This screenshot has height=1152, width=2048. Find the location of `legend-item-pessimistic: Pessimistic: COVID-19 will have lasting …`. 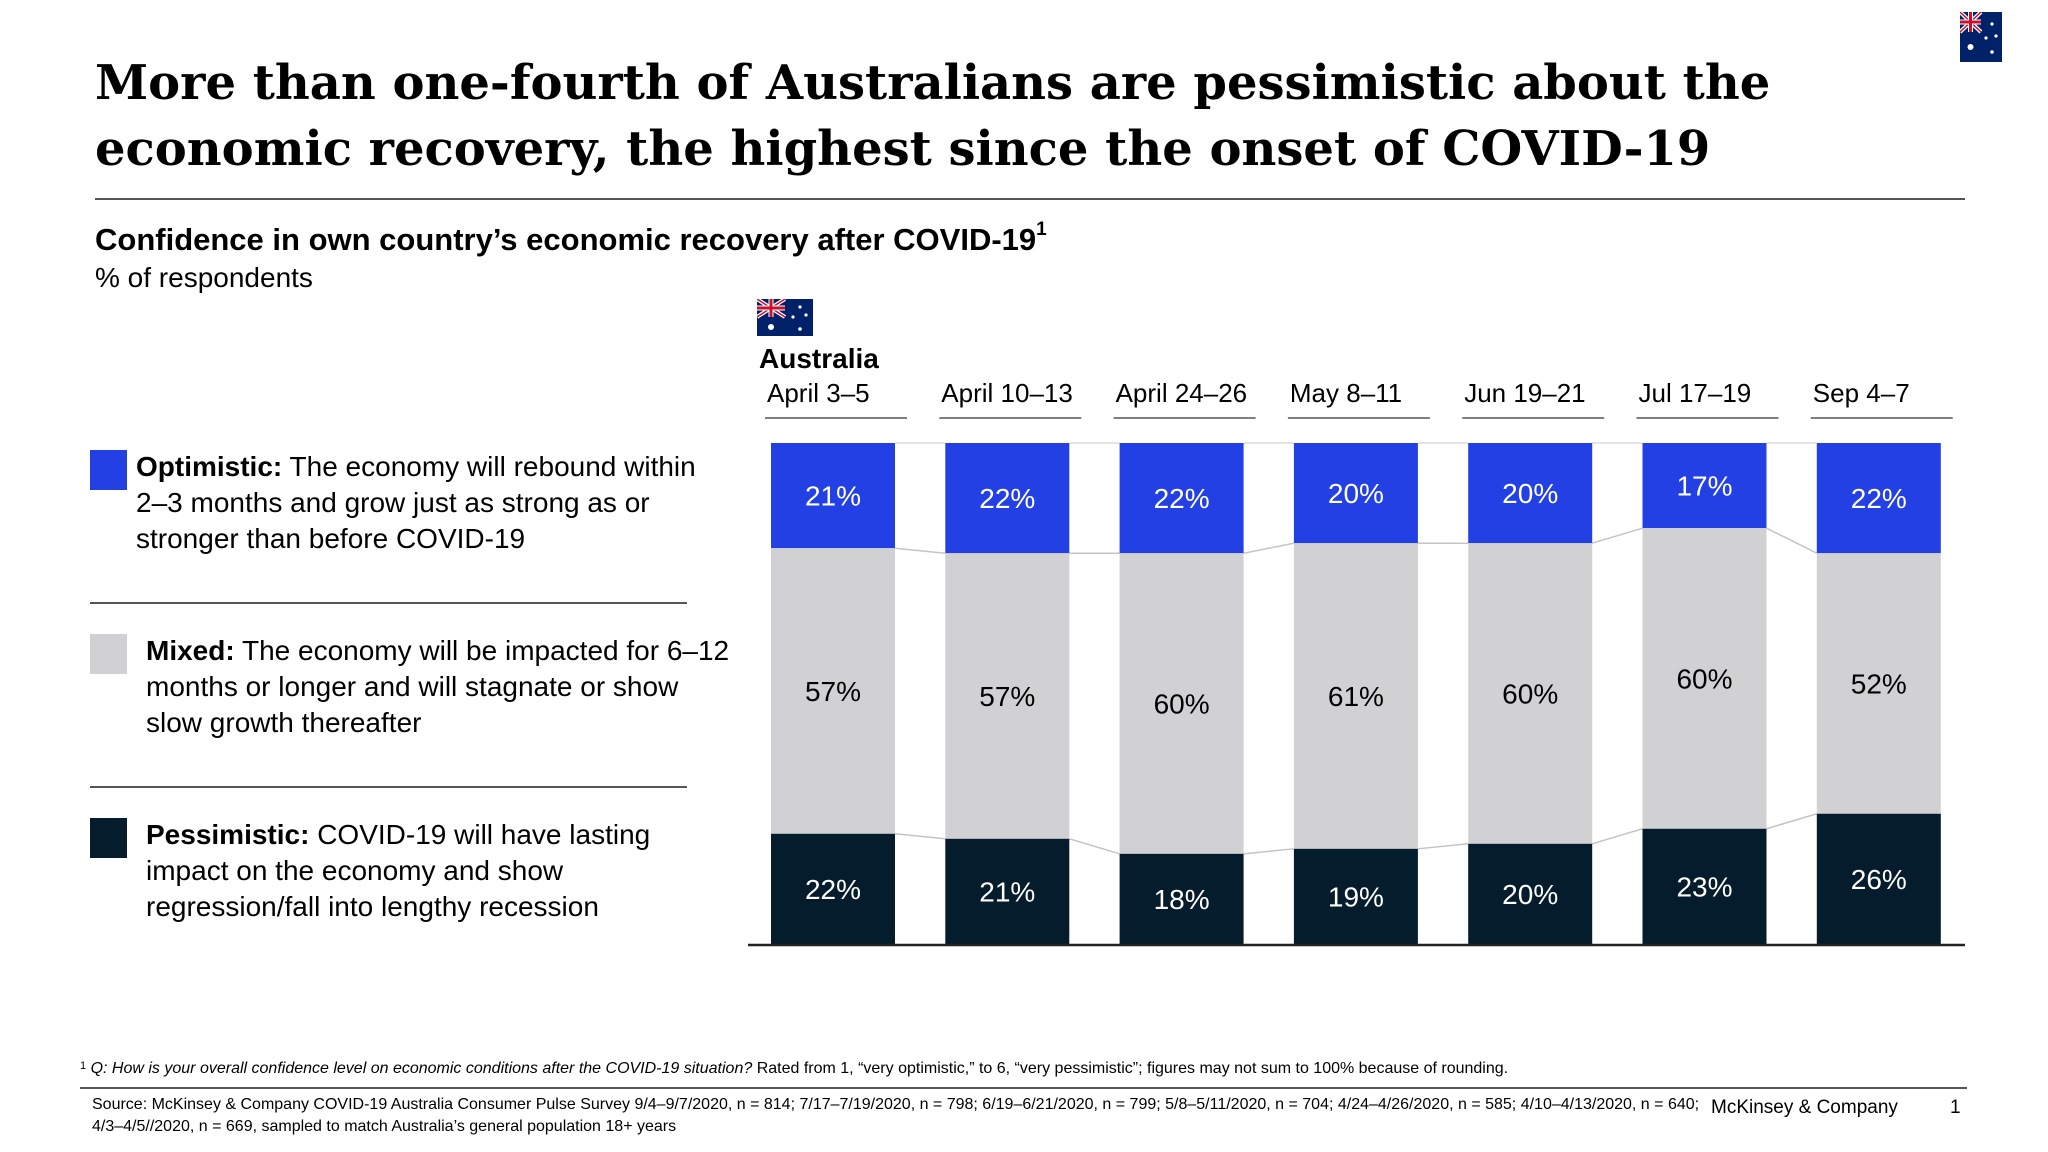

legend-item-pessimistic: Pessimistic: COVID-19 will have lasting … is located at coordinates (441, 871).